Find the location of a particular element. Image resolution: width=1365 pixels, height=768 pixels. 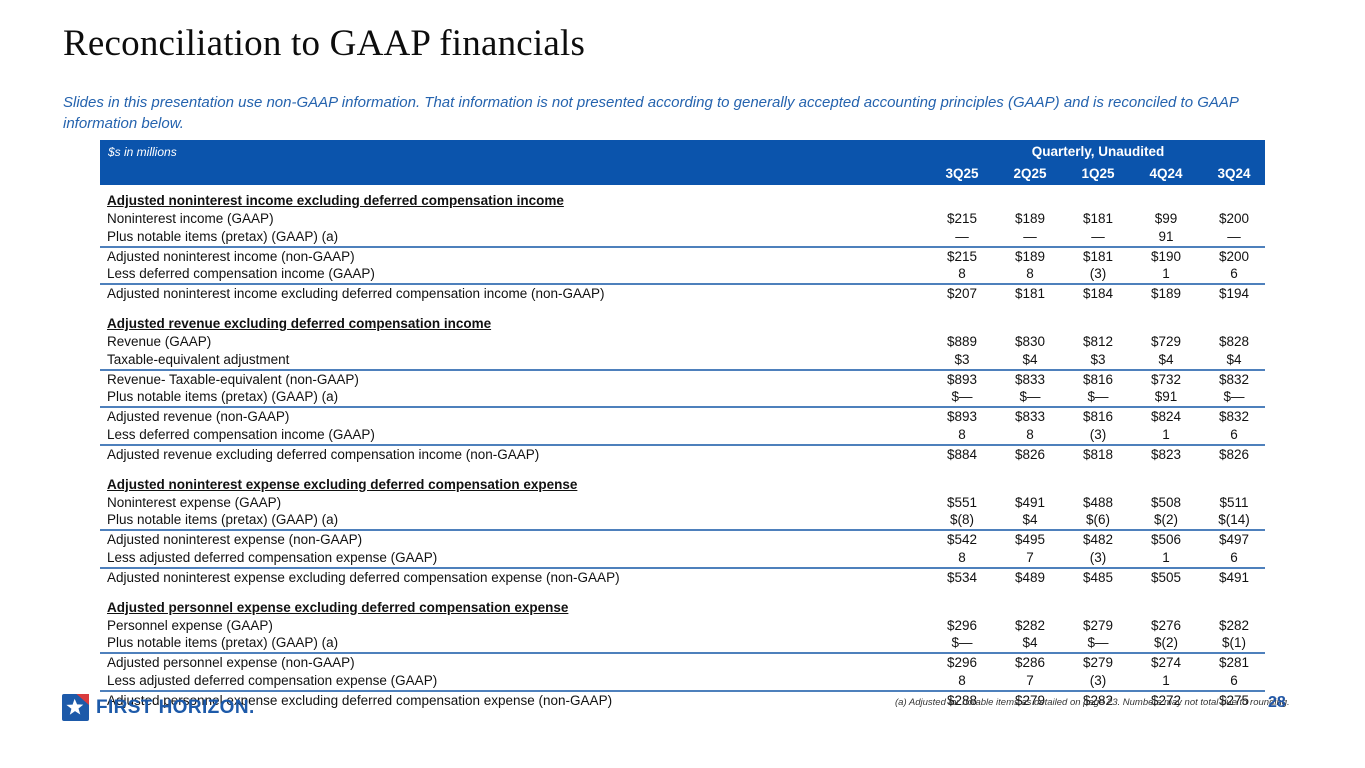

page-title: Reconciliation to GAAP financials is located at coordinates (324, 43).